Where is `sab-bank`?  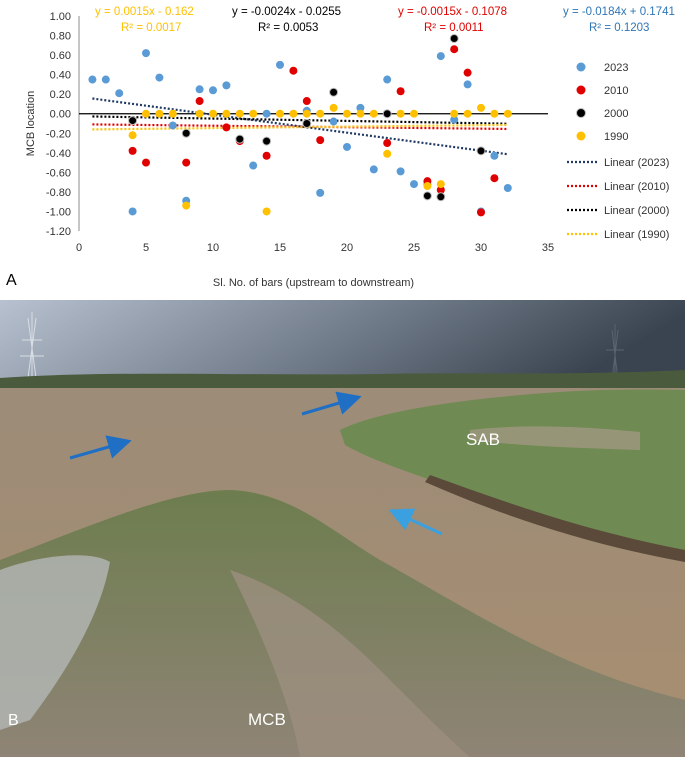
sab-bank is located at coordinates (555, 518).